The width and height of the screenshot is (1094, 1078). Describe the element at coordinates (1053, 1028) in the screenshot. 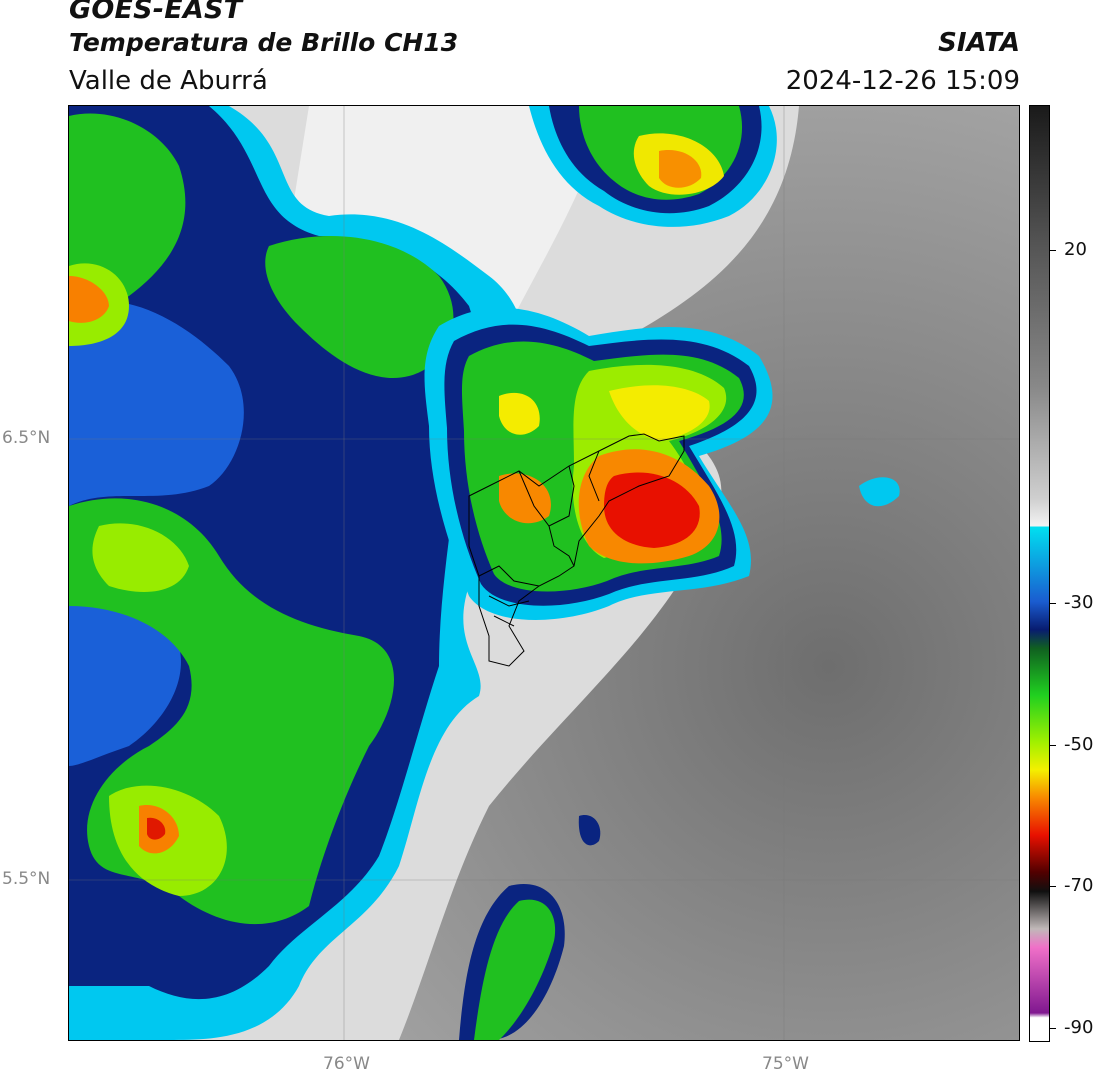

I see `colorbar-tick-minus90` at that location.